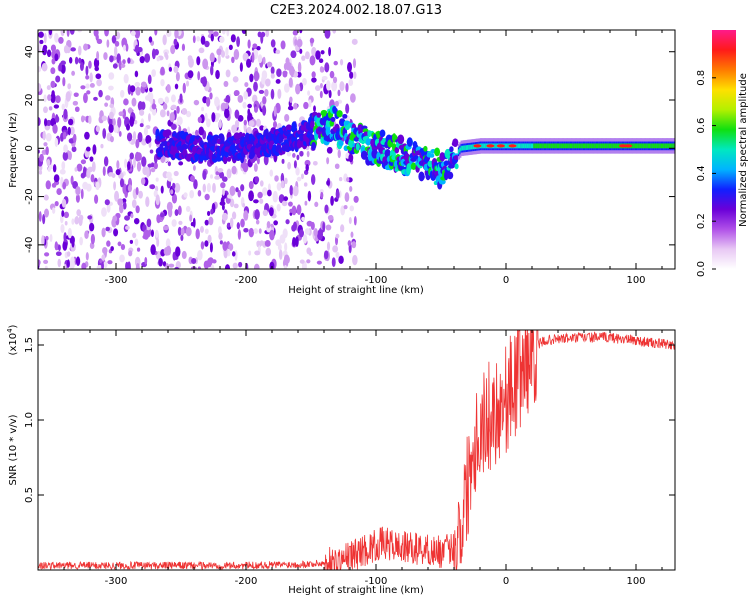 This screenshot has width=750, height=600. What do you see at coordinates (12, 339) in the screenshot?
I see `snr-scale-factor: (x104)` at bounding box center [12, 339].